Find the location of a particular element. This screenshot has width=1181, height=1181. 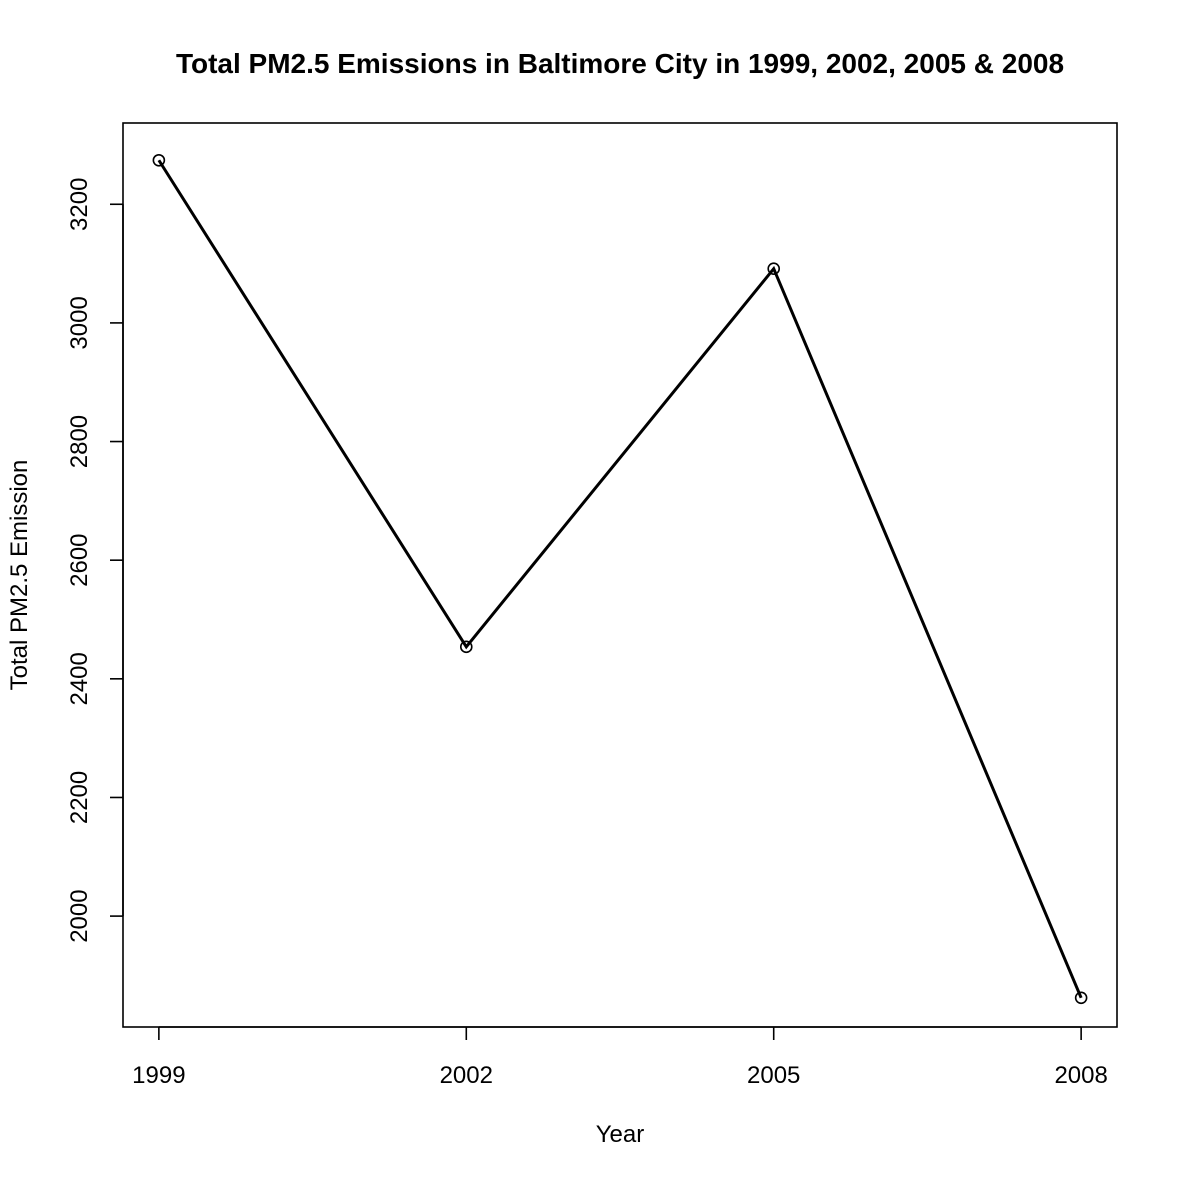

y-tick-label: 2800 is located at coordinates (79, 441).